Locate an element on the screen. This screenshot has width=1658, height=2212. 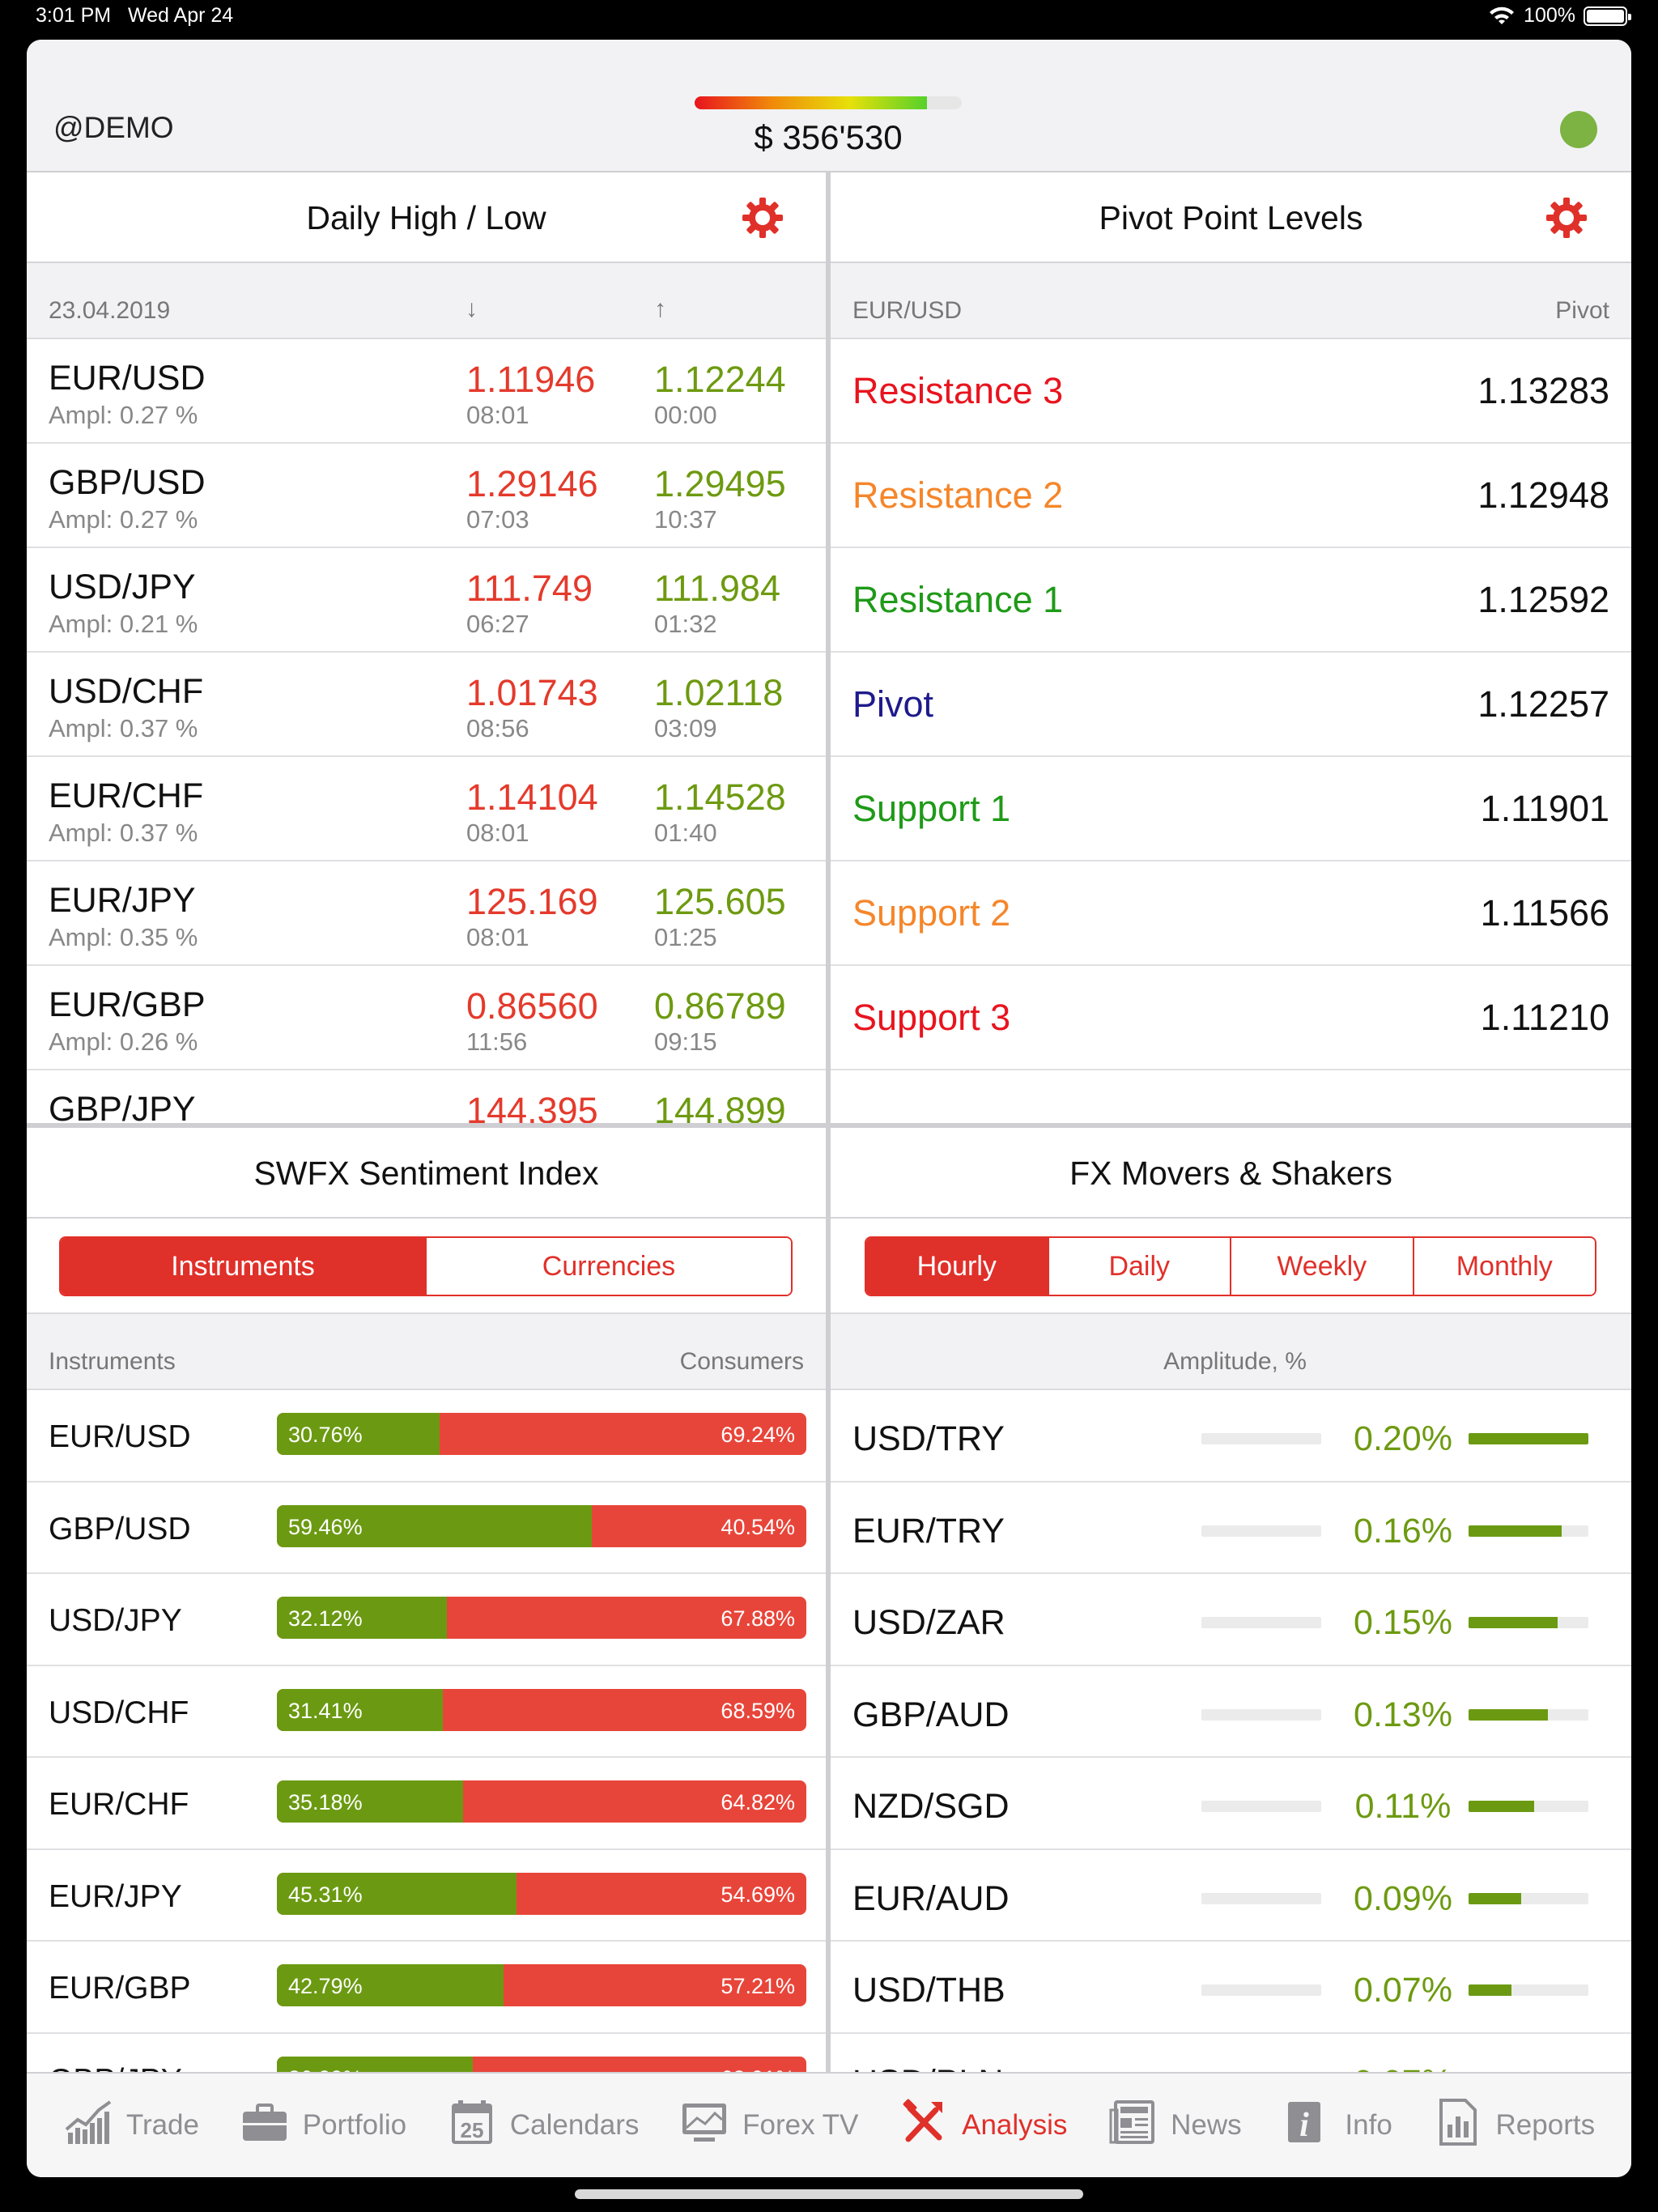
horizontal-divider is located at coordinates (829, 1126).